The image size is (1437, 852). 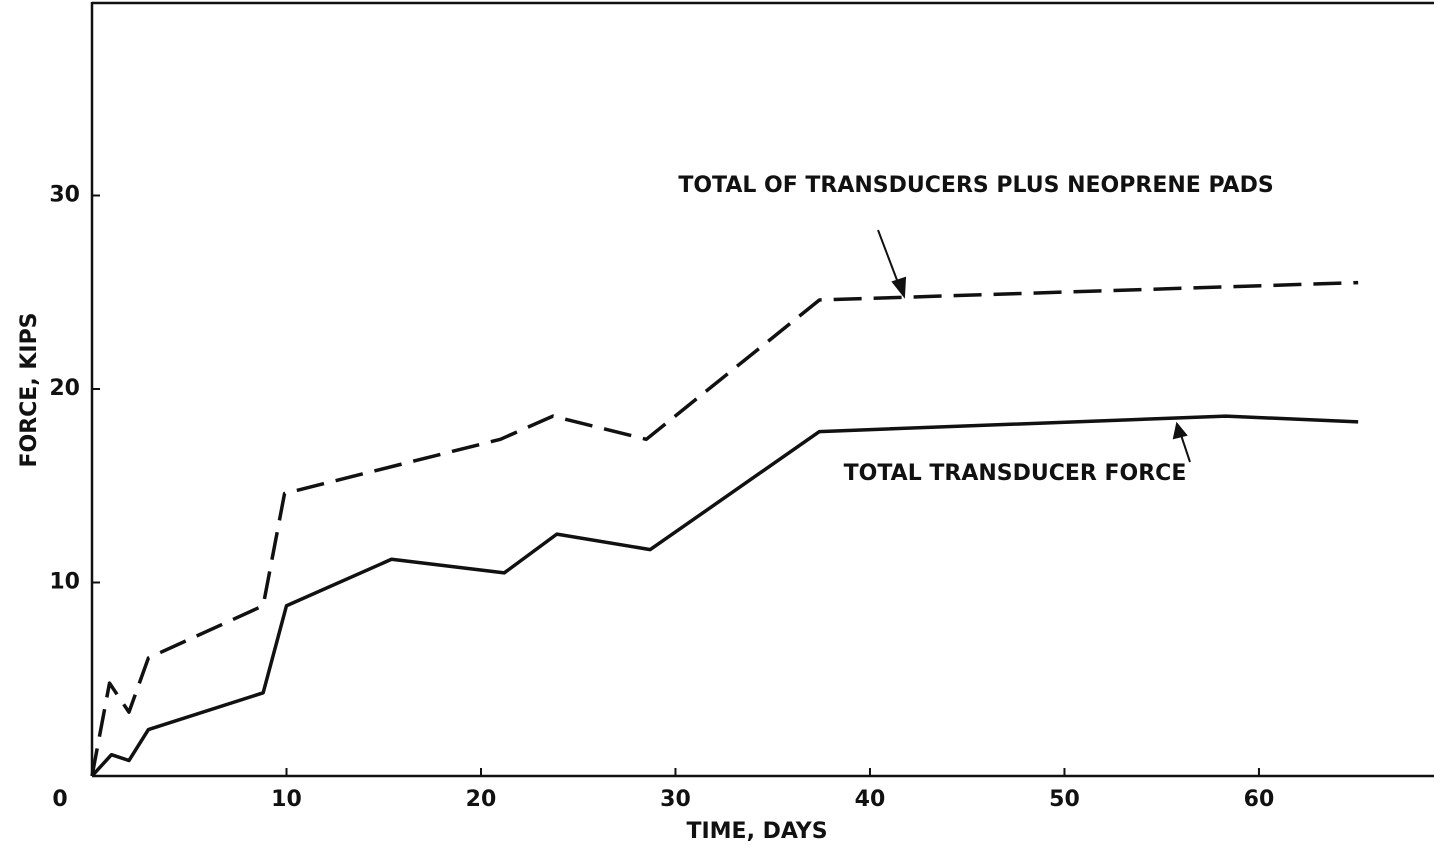 What do you see at coordinates (756, 831) in the screenshot?
I see `x-axis-label: TIME, DAYS` at bounding box center [756, 831].